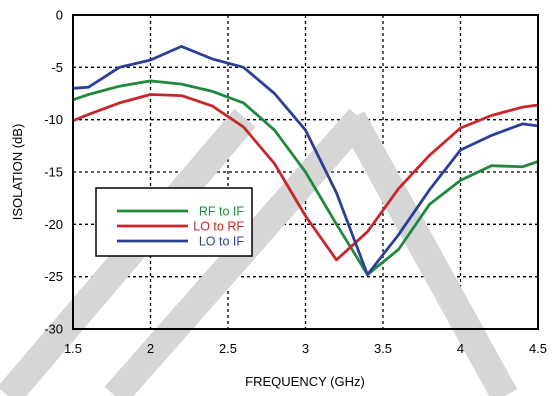 This screenshot has width=557, height=396. I want to click on y-tick-labels: 0 -5 -10 -15 -20 -25 -30, so click(53, 172).